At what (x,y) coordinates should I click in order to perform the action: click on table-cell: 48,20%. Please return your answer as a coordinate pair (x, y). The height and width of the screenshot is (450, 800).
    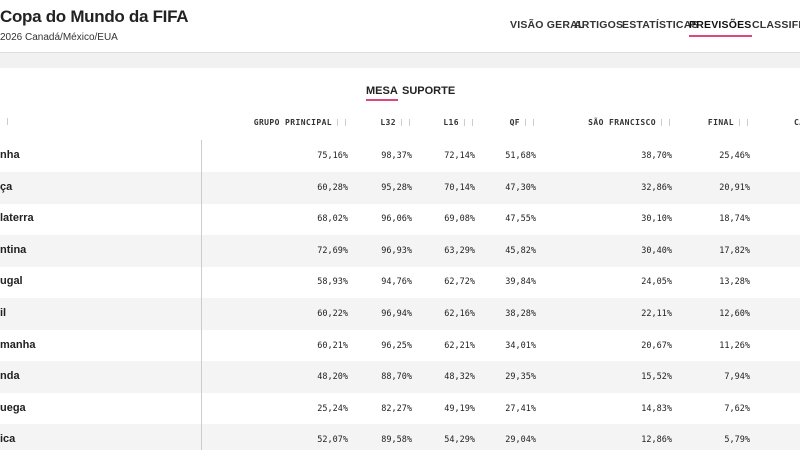
    Looking at the image, I should click on (332, 377).